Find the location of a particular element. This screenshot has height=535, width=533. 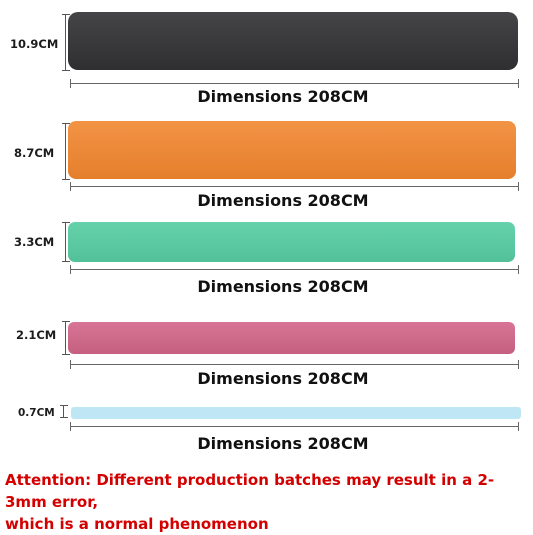

band-width-label: 10.9CM is located at coordinates (34, 44).